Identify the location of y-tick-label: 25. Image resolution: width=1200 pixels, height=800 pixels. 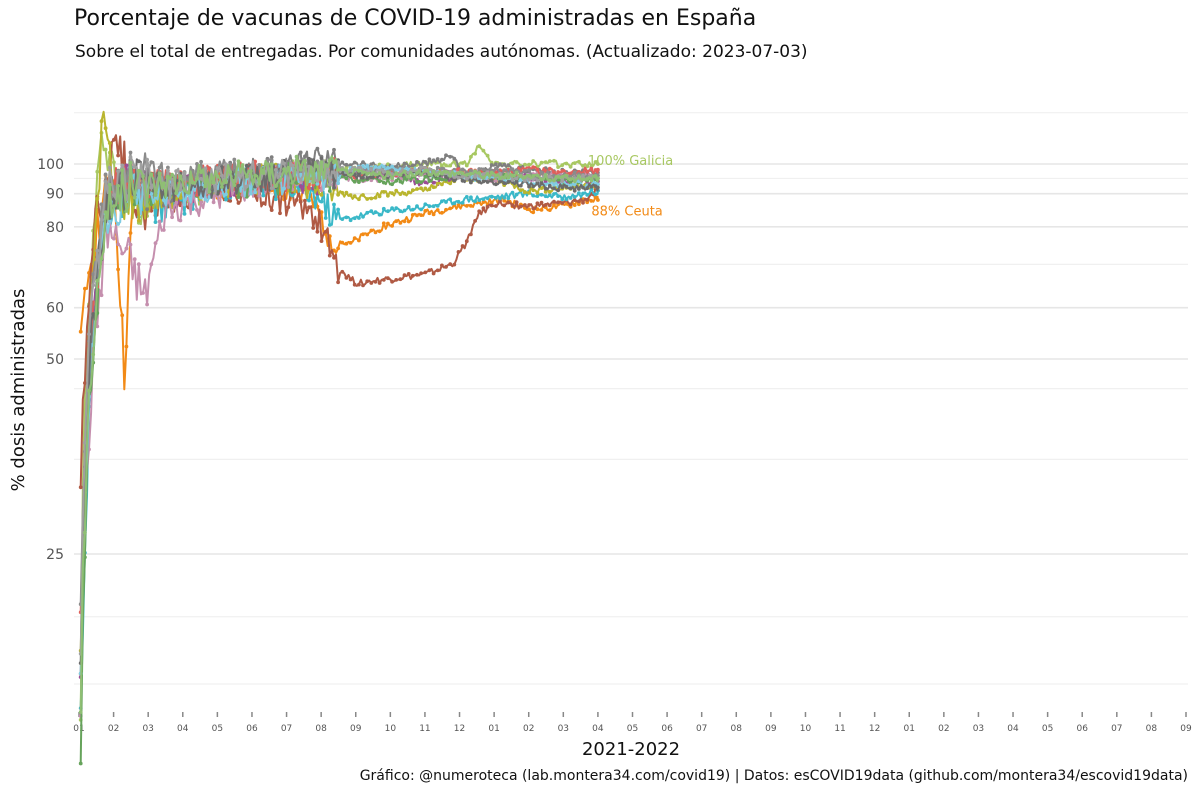
(55, 555).